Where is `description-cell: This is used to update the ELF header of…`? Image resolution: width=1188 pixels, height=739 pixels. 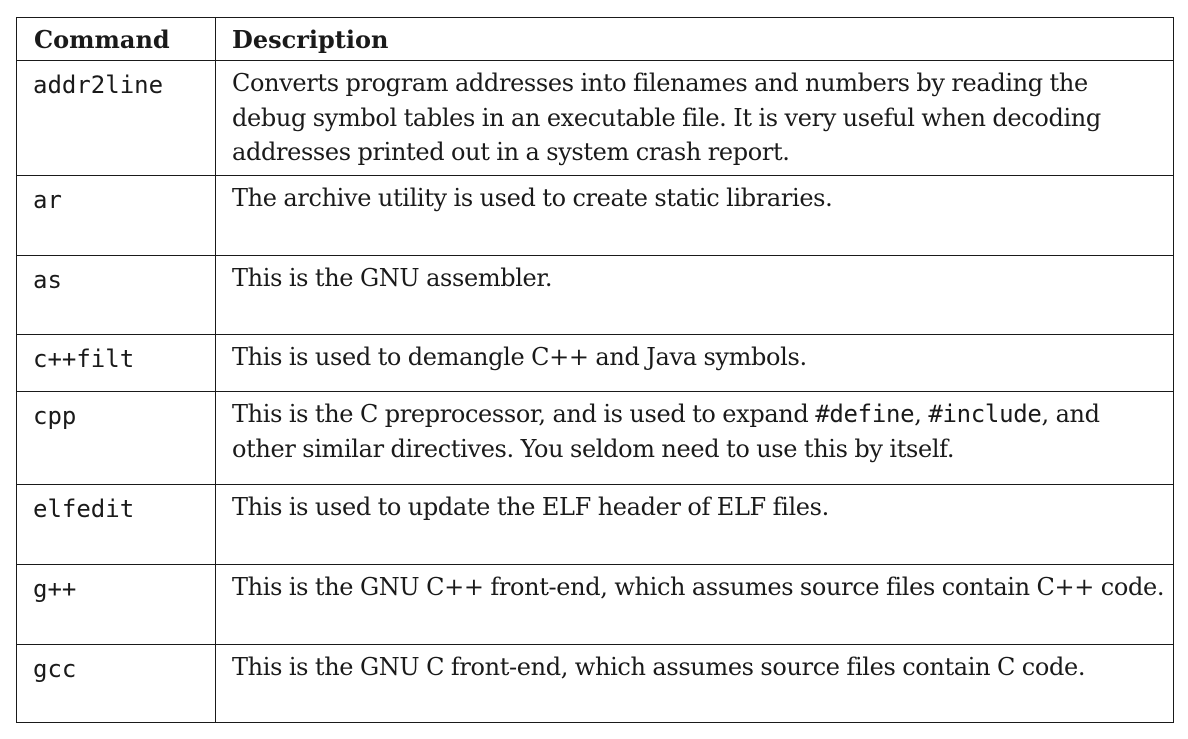 description-cell: This is used to update the ELF header of… is located at coordinates (694, 524).